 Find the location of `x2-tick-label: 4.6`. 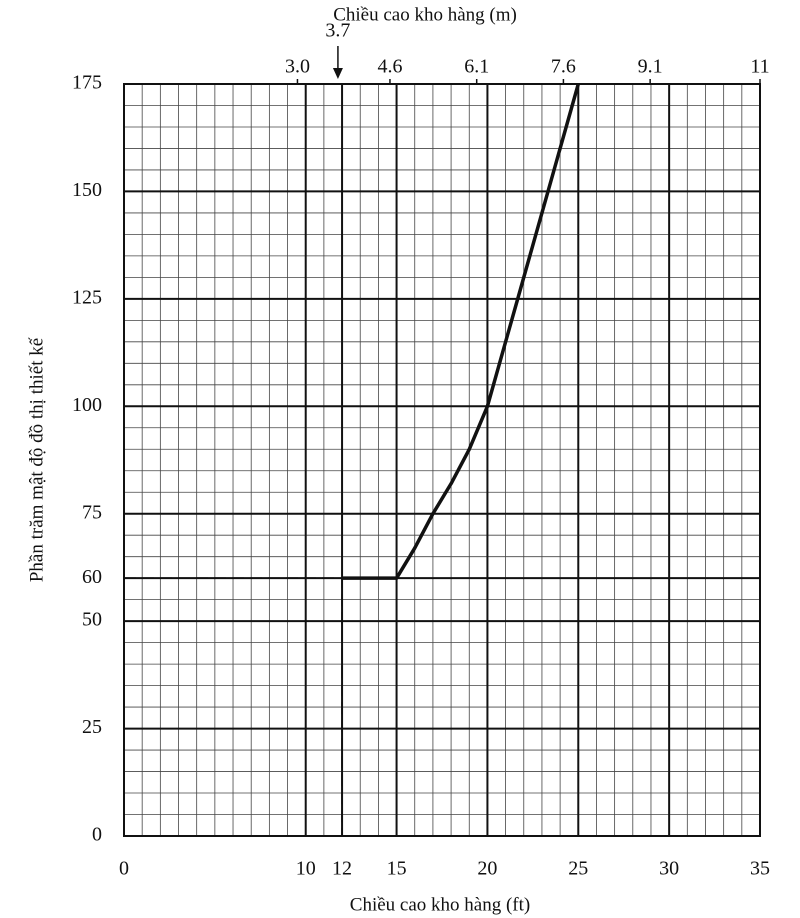

x2-tick-label: 4.6 is located at coordinates (389, 67).